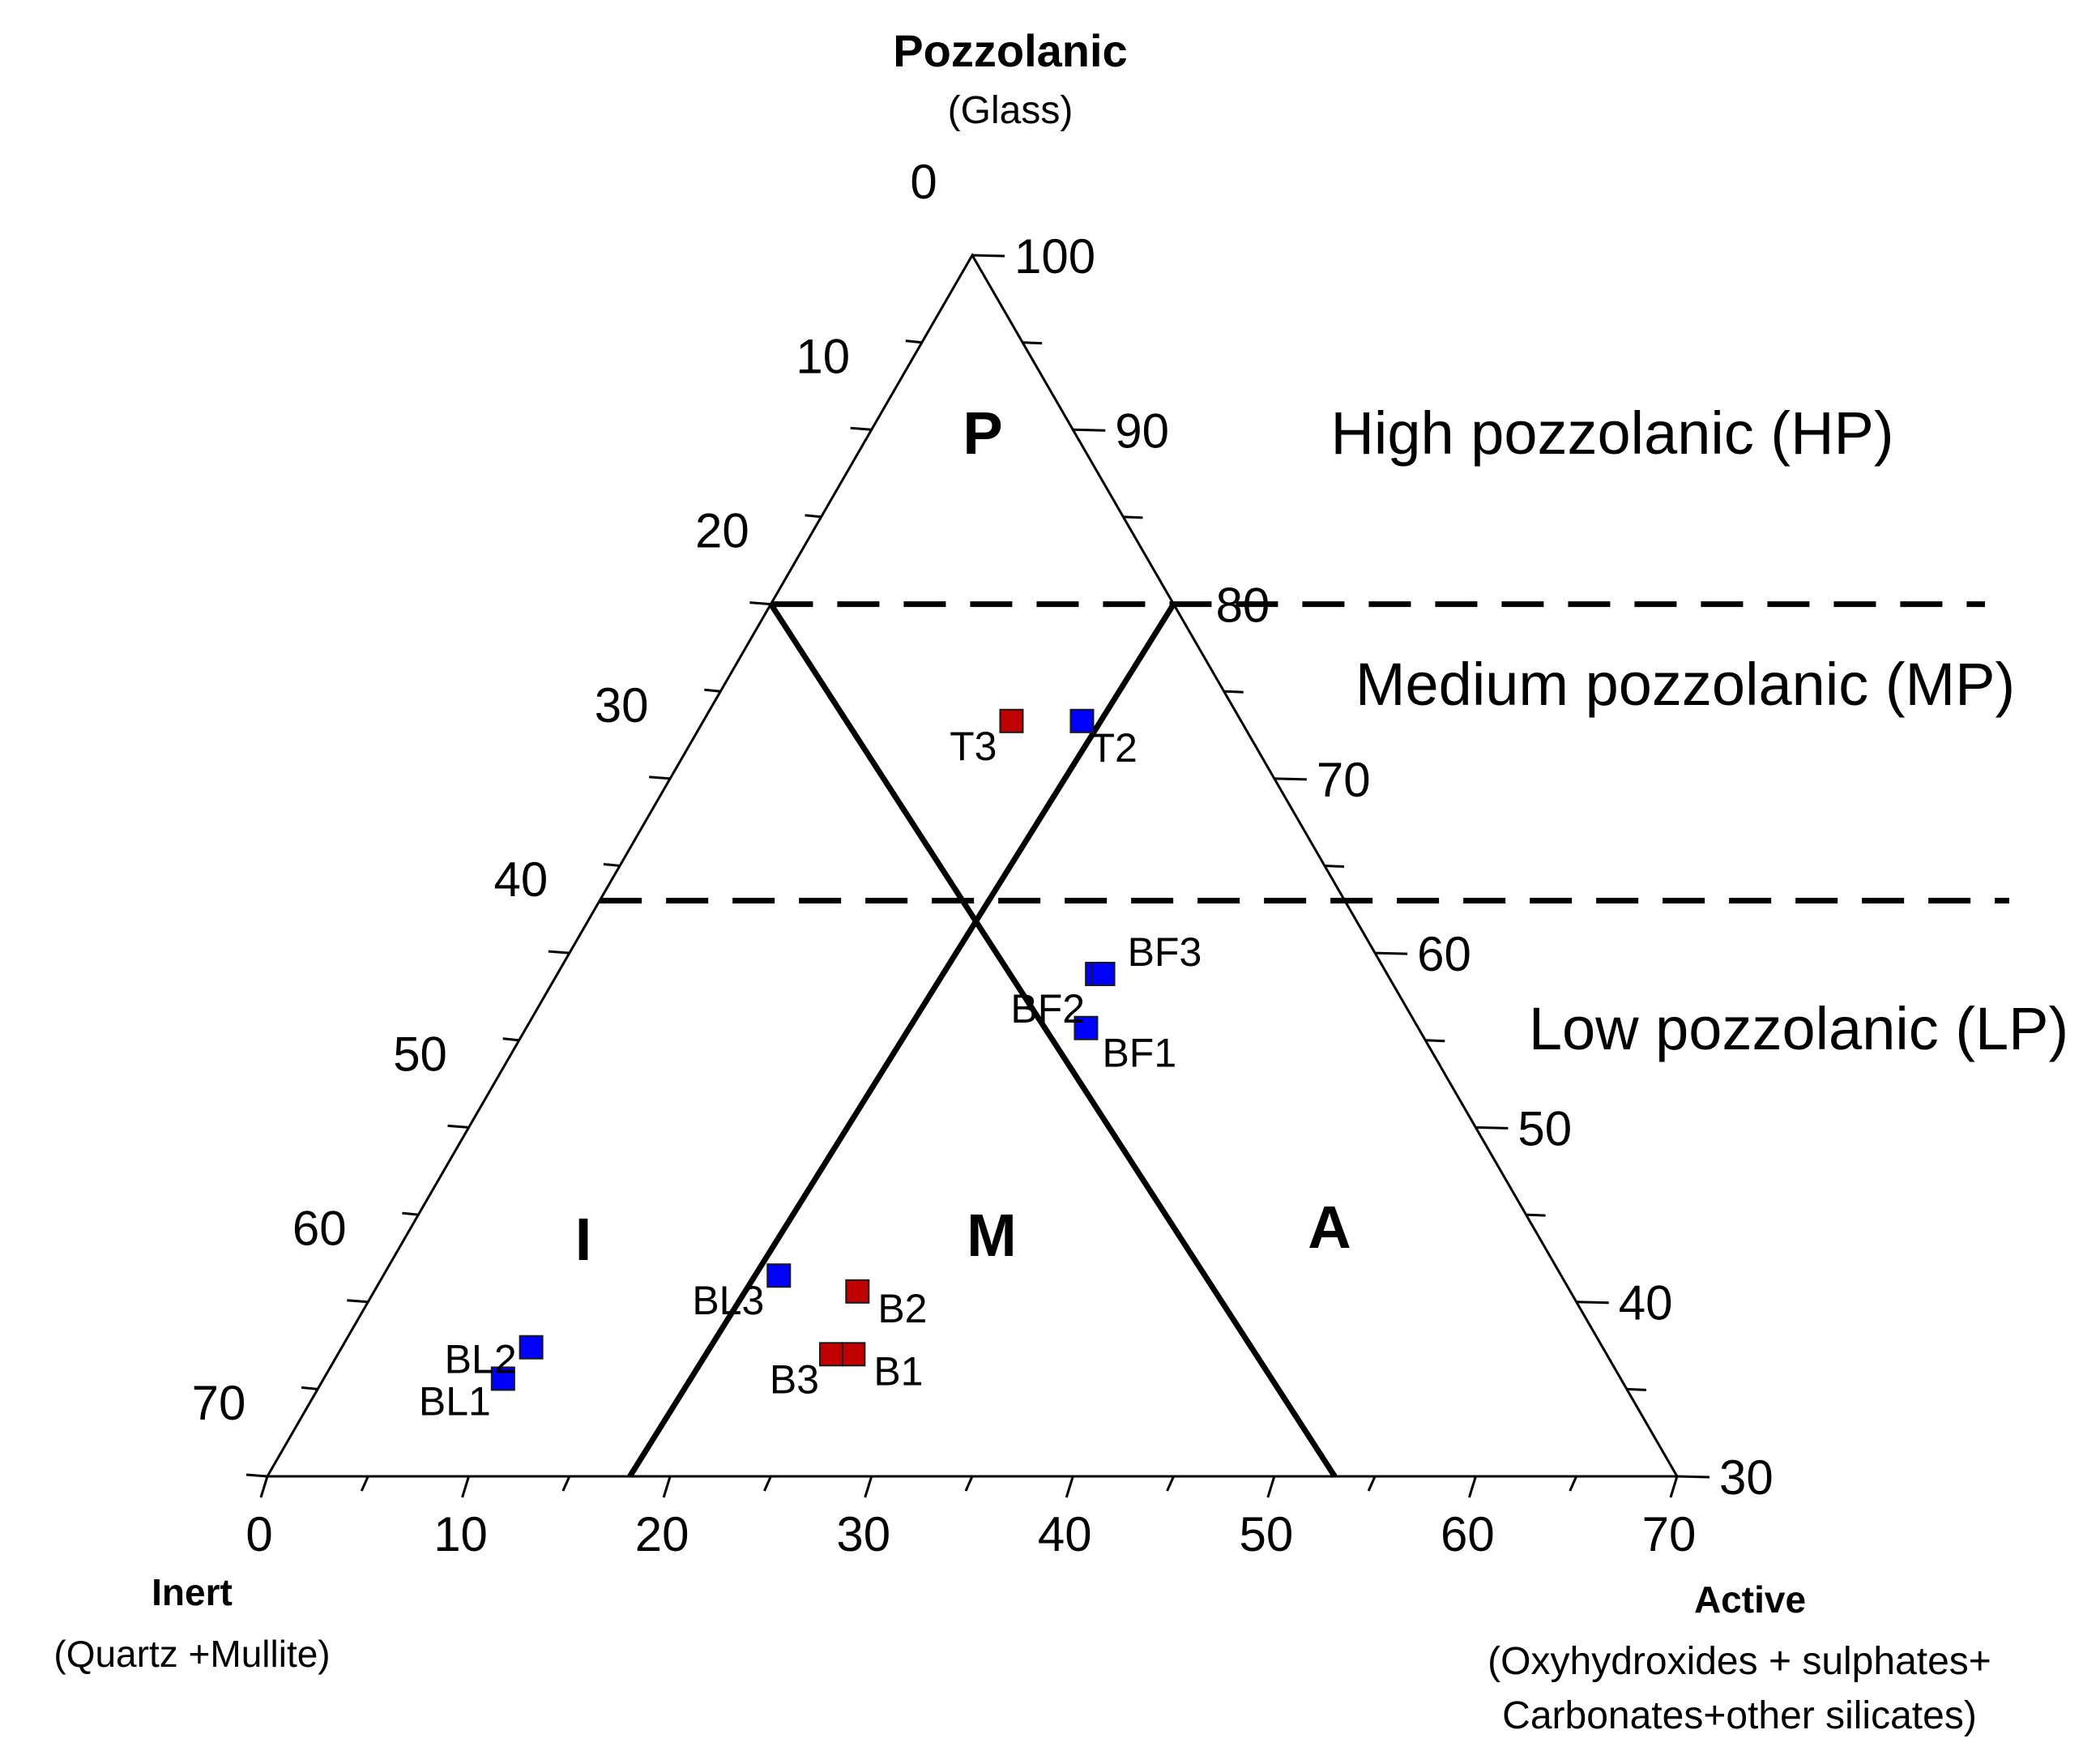 This screenshot has height=1764, width=2083. Describe the element at coordinates (779, 1276) in the screenshot. I see `marker-bl3` at that location.